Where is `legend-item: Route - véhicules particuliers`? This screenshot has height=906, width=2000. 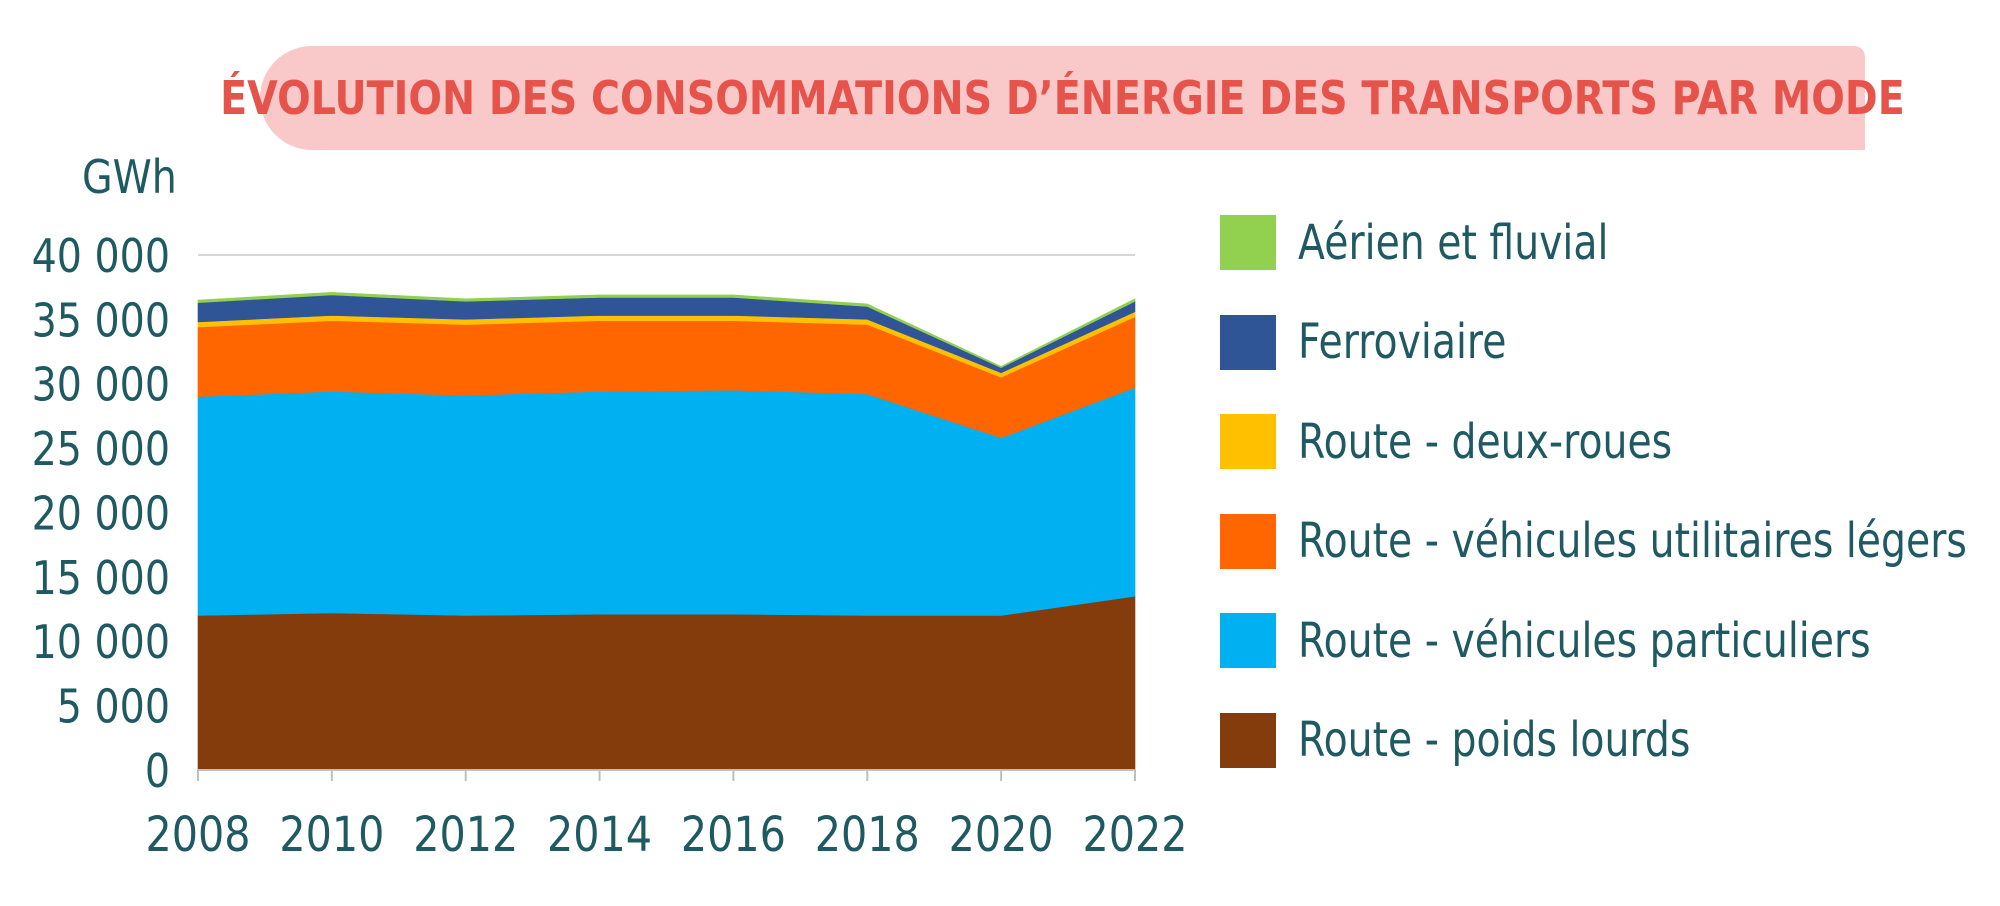 legend-item: Route - véhicules particuliers is located at coordinates (1610, 640).